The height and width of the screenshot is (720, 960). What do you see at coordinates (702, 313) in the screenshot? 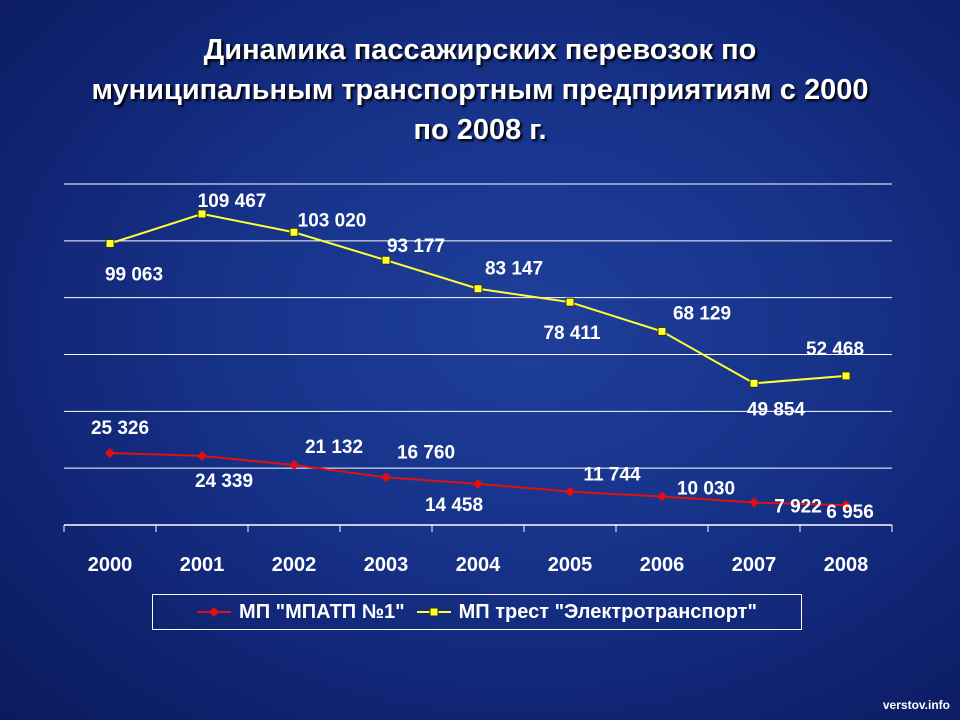
I see `data-label: 68 129` at bounding box center [702, 313].